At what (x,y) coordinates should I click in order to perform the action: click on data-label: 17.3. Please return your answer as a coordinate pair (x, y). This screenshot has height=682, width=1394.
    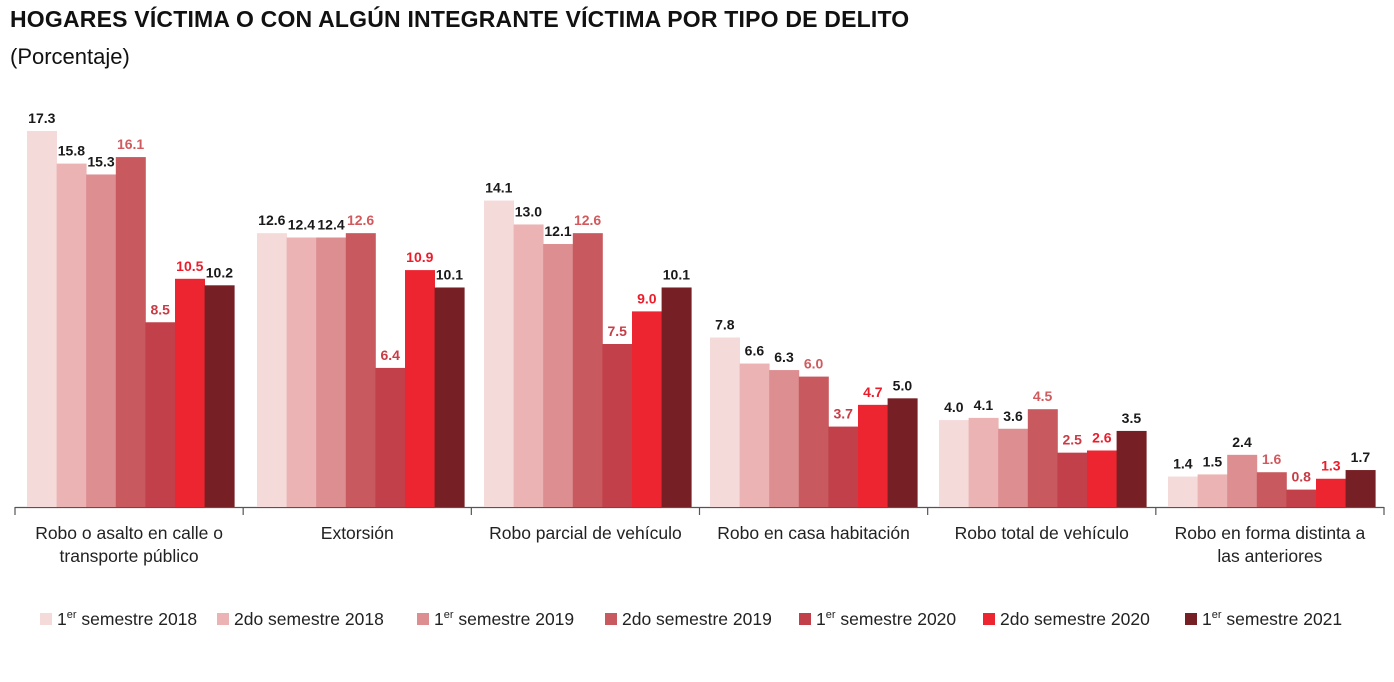
    Looking at the image, I should click on (41, 118).